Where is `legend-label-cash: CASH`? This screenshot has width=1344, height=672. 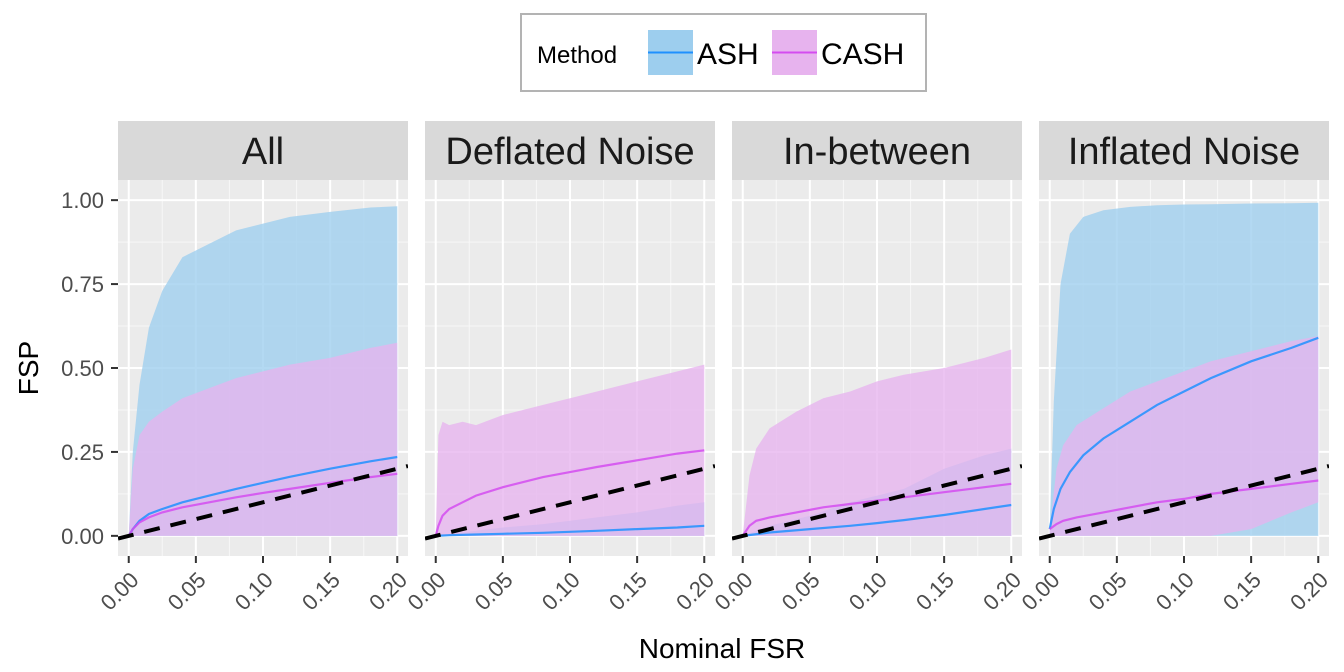
legend-label-cash: CASH is located at coordinates (862, 54).